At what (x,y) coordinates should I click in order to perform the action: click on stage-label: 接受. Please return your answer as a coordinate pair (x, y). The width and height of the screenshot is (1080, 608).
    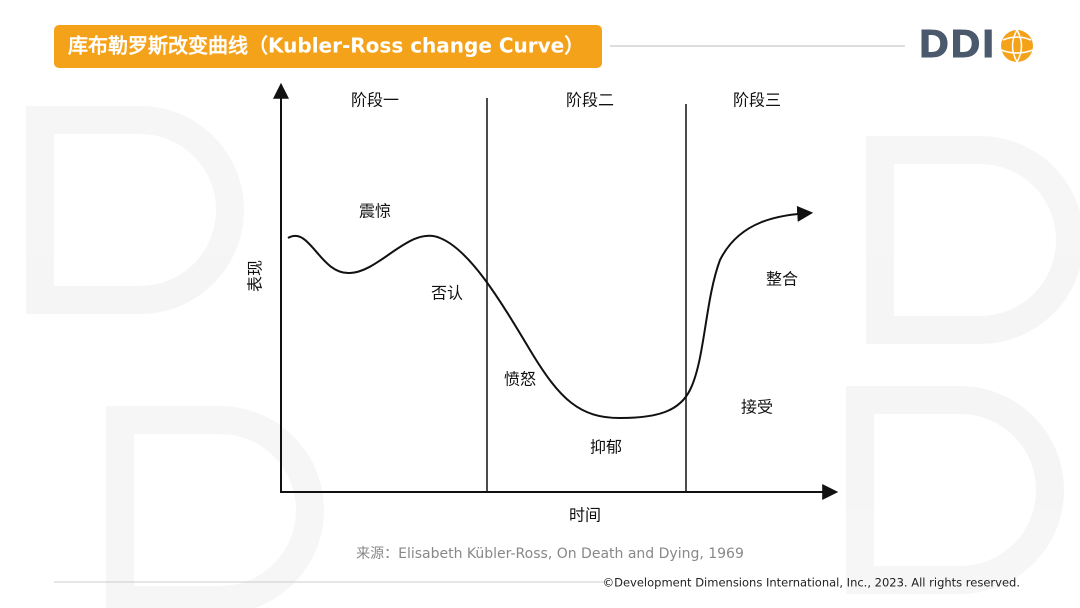
    Looking at the image, I should click on (757, 407).